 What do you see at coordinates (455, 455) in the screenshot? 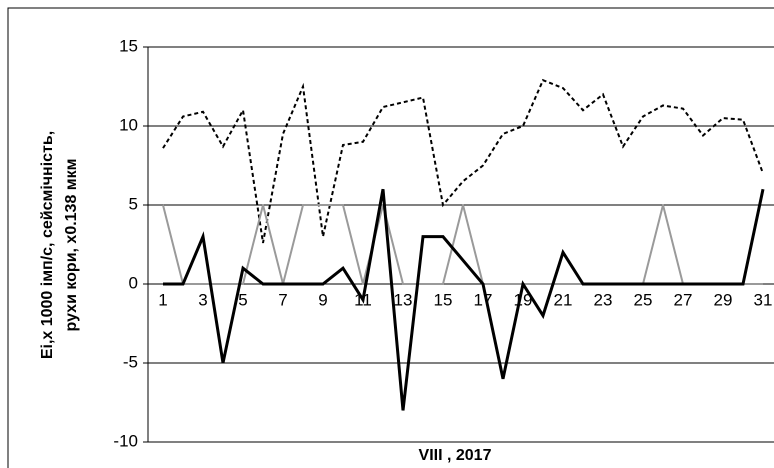
I see `x-axis-label: VIII , 2017` at bounding box center [455, 455].